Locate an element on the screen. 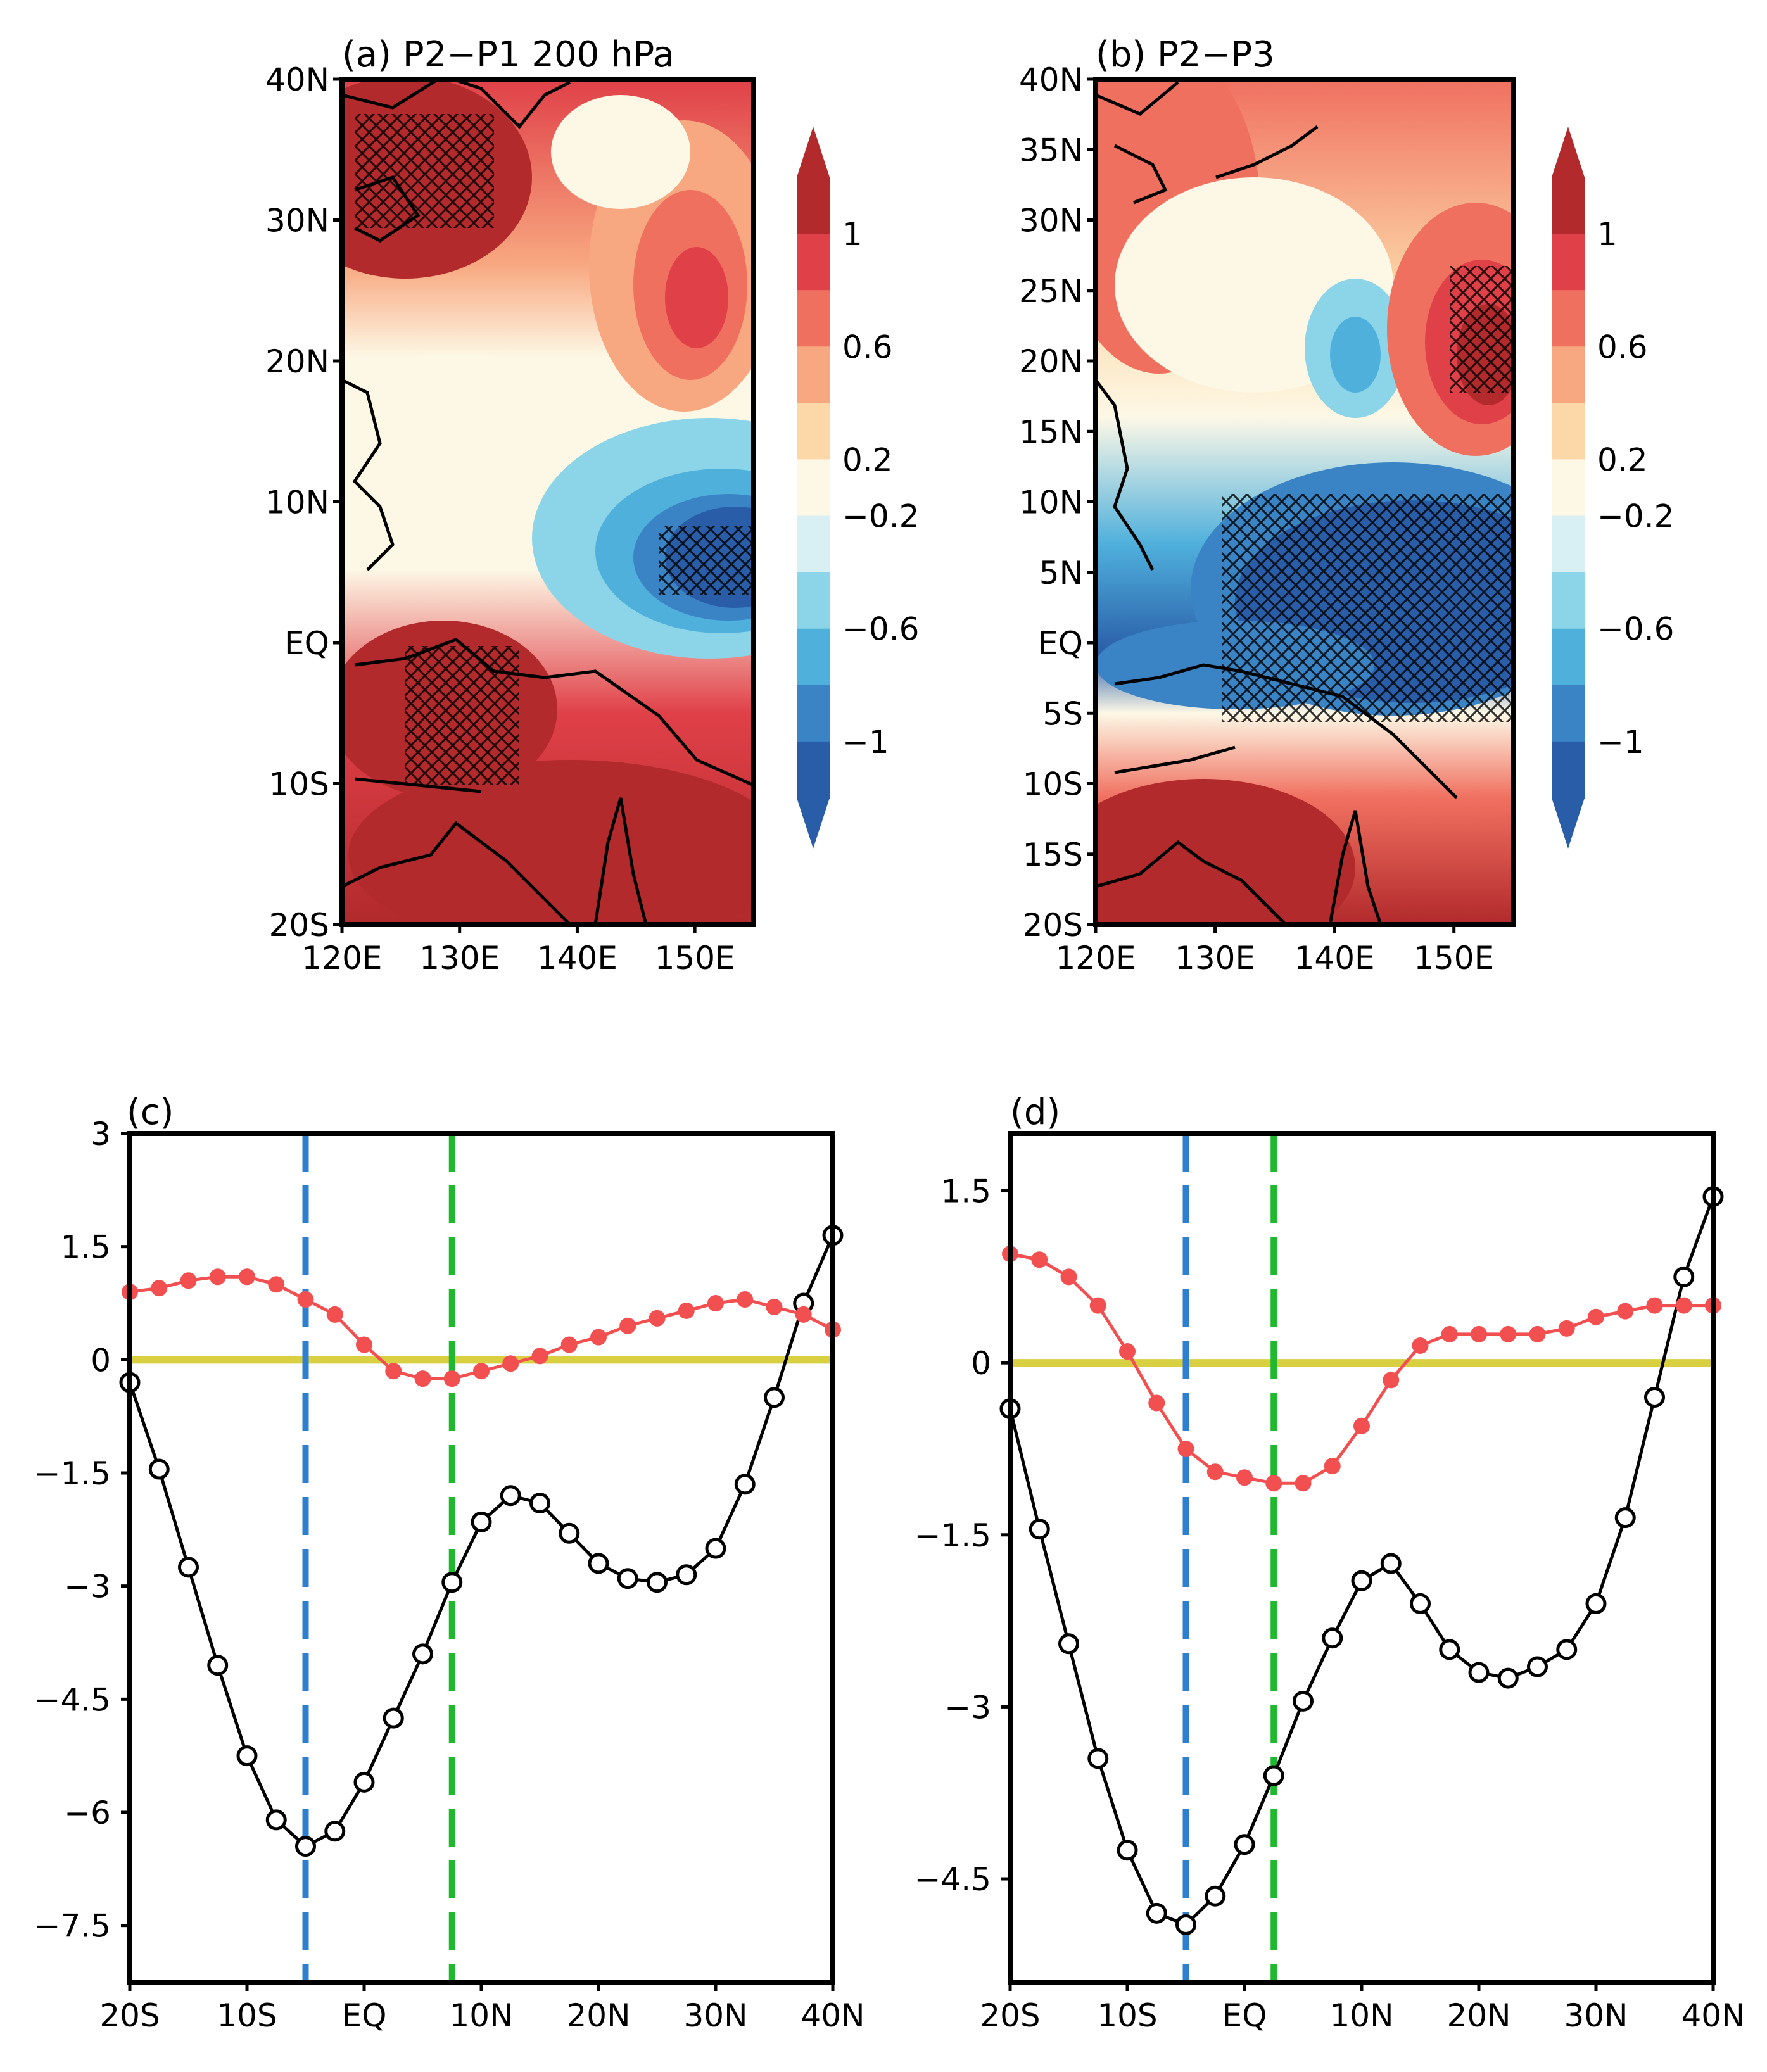  panel-a-title: (a) P2−P1 200 hPa is located at coordinates (508, 54).